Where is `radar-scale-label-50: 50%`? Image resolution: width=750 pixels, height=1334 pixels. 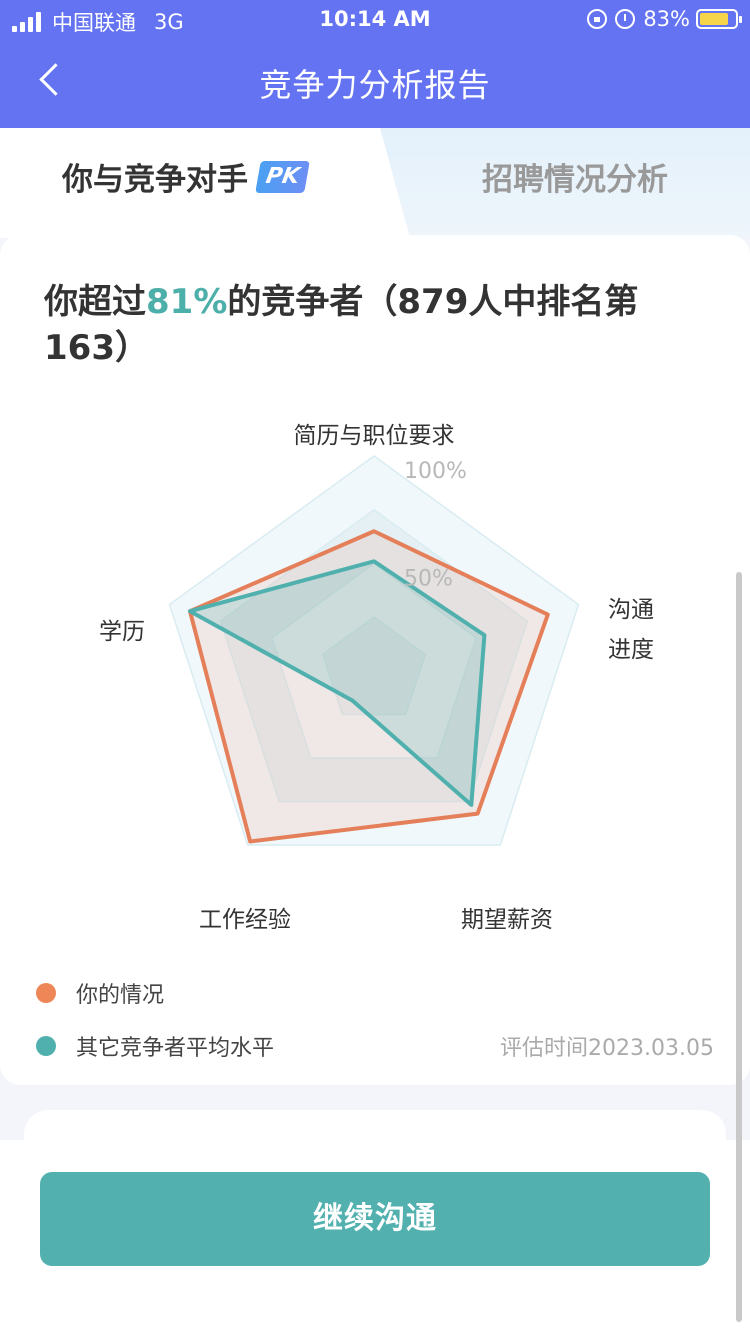 radar-scale-label-50: 50% is located at coordinates (428, 579).